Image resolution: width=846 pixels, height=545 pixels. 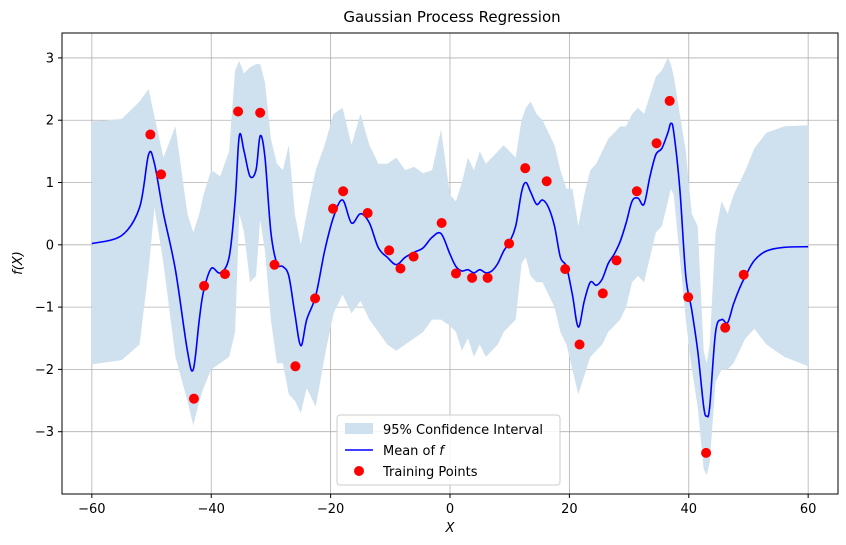 What do you see at coordinates (414, 451) in the screenshot?
I see `legend-mean-label: Mean of f` at bounding box center [414, 451].